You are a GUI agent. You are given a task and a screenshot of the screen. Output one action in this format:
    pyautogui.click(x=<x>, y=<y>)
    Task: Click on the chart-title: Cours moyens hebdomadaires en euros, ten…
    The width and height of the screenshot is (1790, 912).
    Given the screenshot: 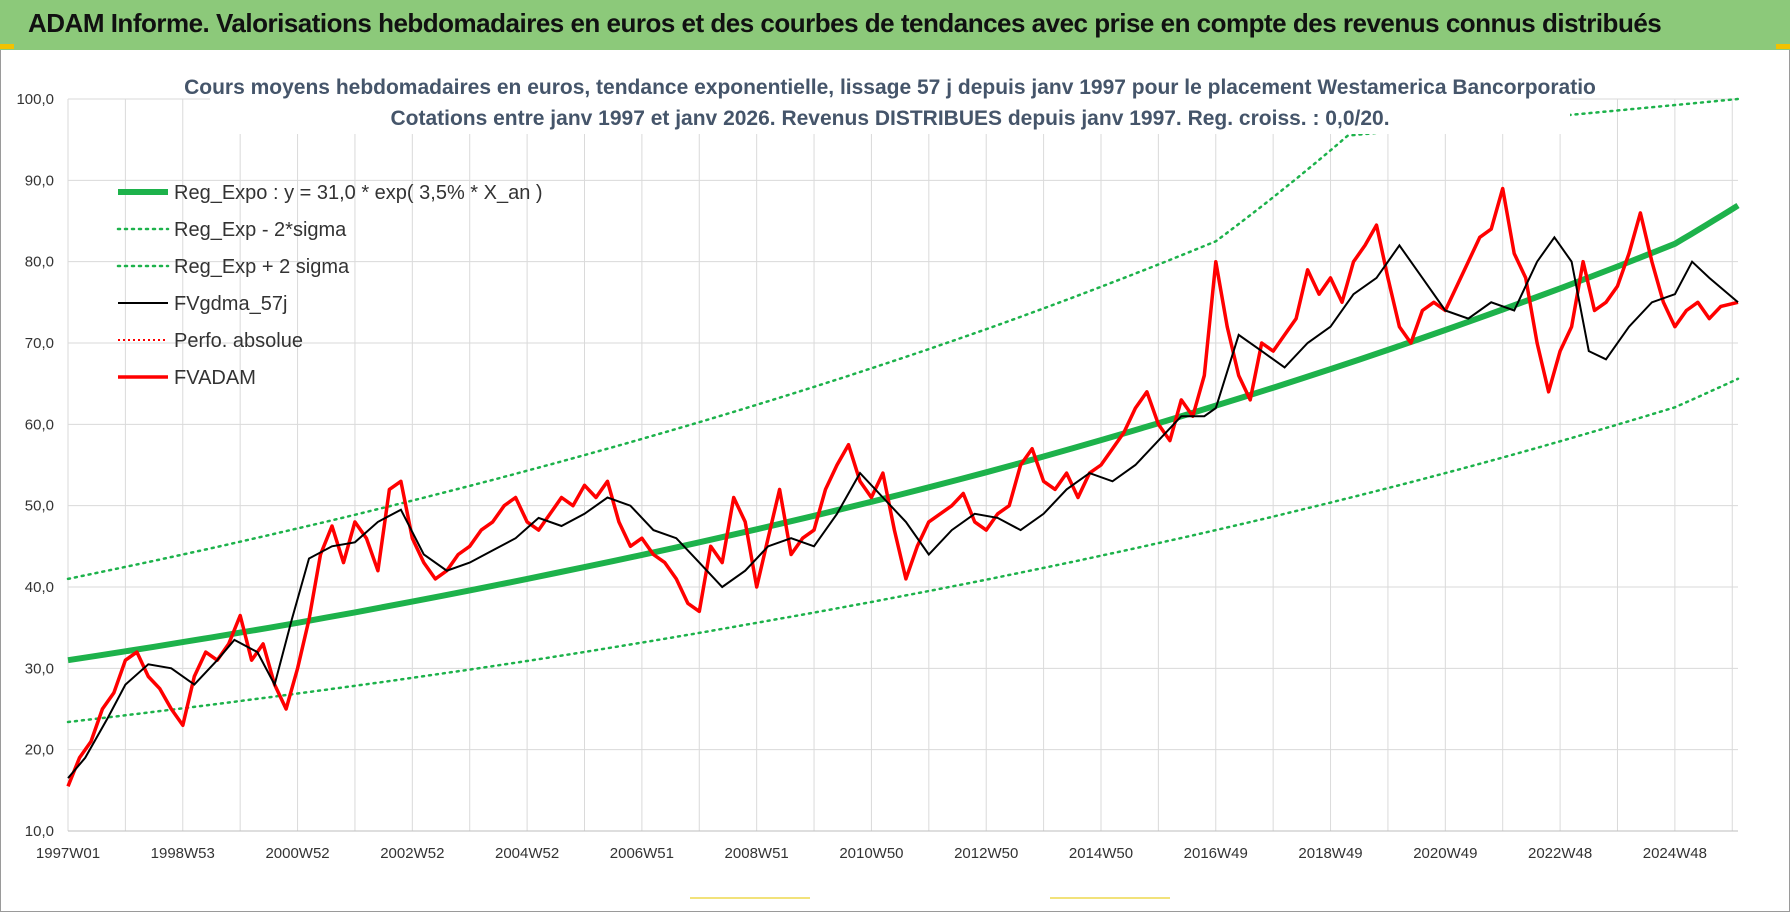 What is the action you would take?
    pyautogui.click(x=890, y=87)
    